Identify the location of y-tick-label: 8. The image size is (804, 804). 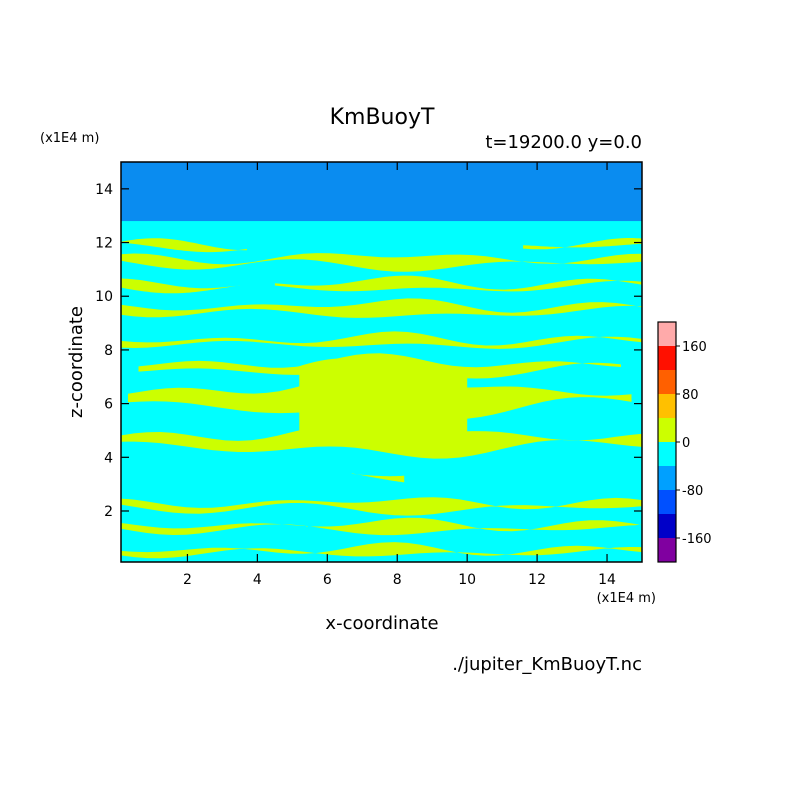
(108, 351).